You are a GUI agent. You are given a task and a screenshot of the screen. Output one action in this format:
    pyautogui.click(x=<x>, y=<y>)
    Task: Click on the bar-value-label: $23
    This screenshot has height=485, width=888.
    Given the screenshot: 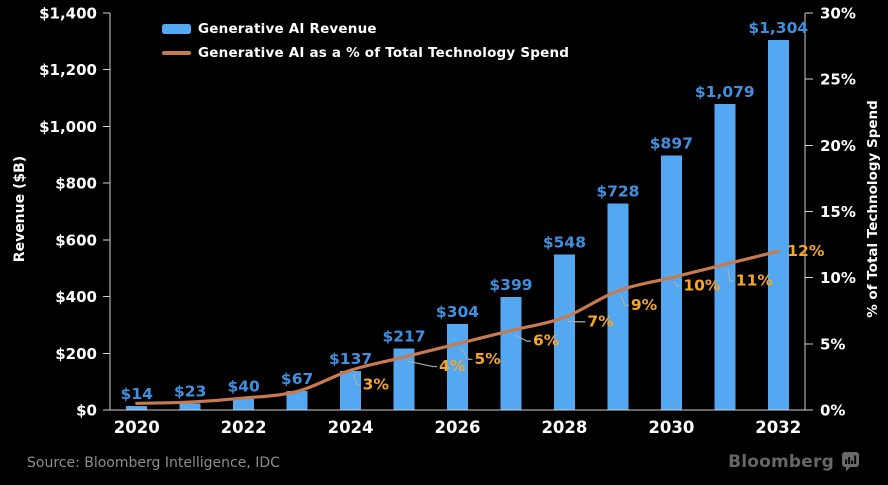 What is the action you would take?
    pyautogui.click(x=190, y=391)
    